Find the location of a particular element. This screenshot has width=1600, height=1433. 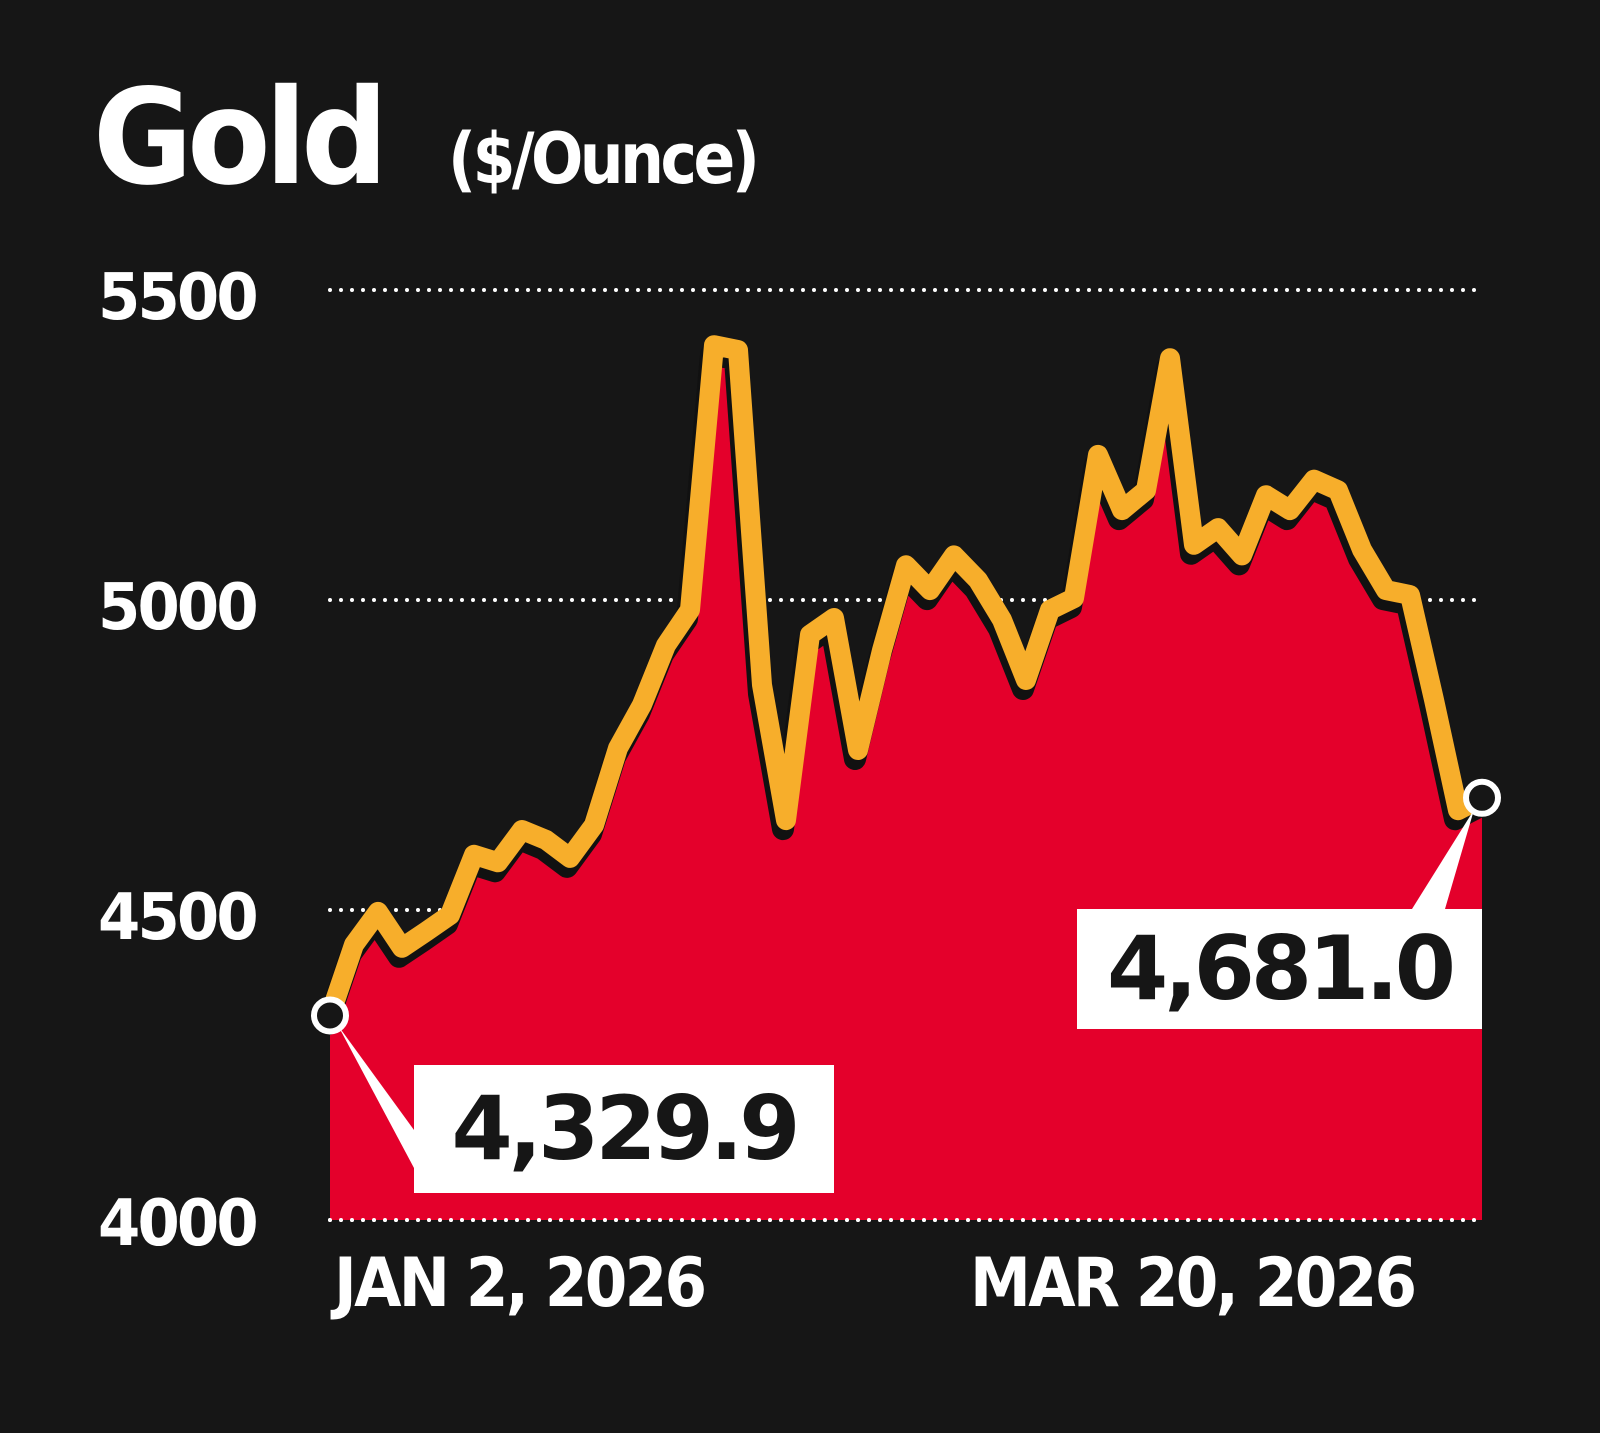

y-tick-5000: 5000 is located at coordinates (178, 608).